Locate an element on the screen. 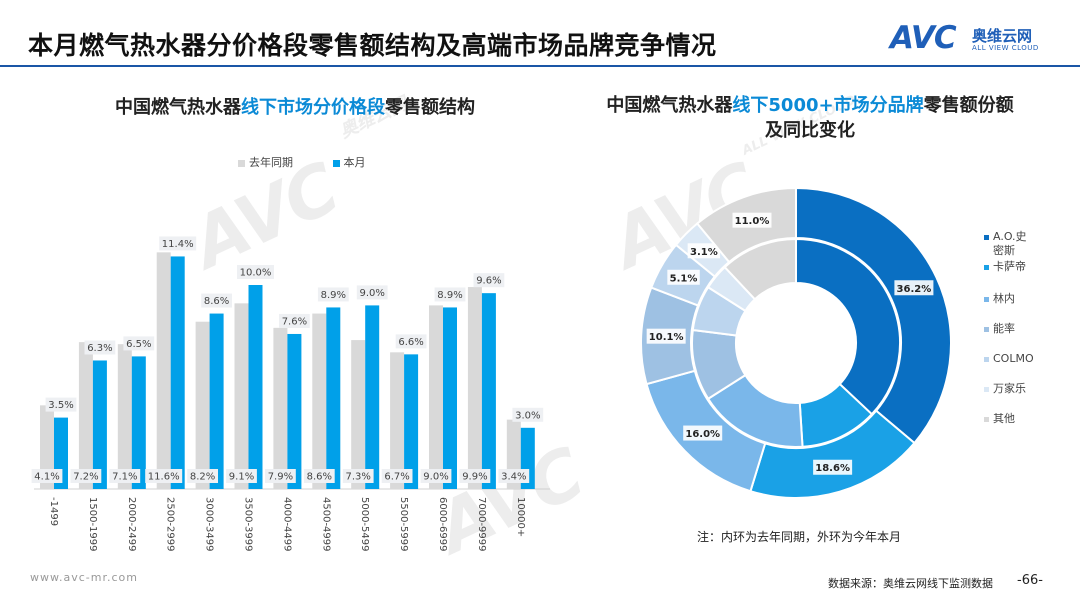 The image size is (1080, 608). donut-note: 注：内环为去年同期，外环为今年本月 is located at coordinates (799, 537).